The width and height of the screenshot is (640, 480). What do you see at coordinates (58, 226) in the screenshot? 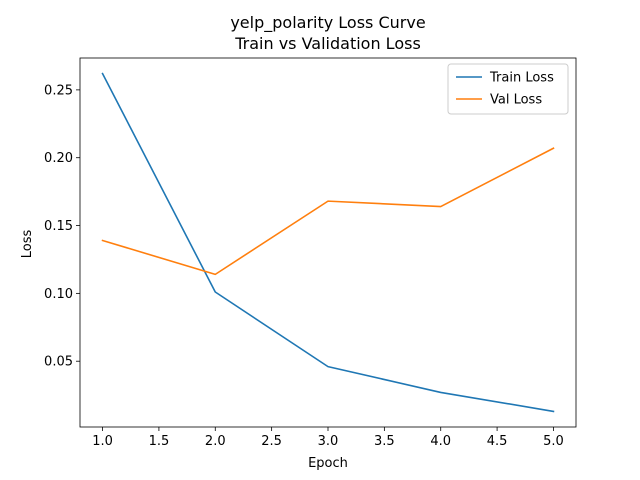
I see `y-tick-label: 0.15` at bounding box center [58, 226].